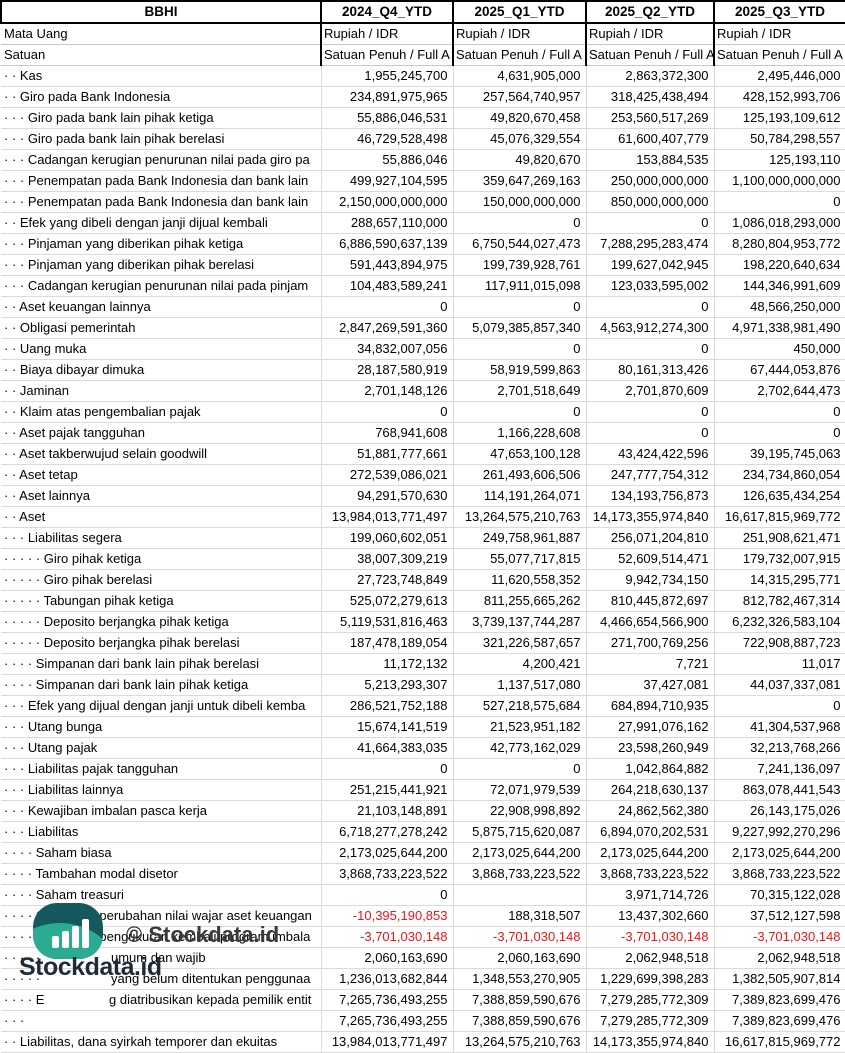 This screenshot has height=1053, width=845. I want to click on cell-value: 768,941,608, so click(386, 433).